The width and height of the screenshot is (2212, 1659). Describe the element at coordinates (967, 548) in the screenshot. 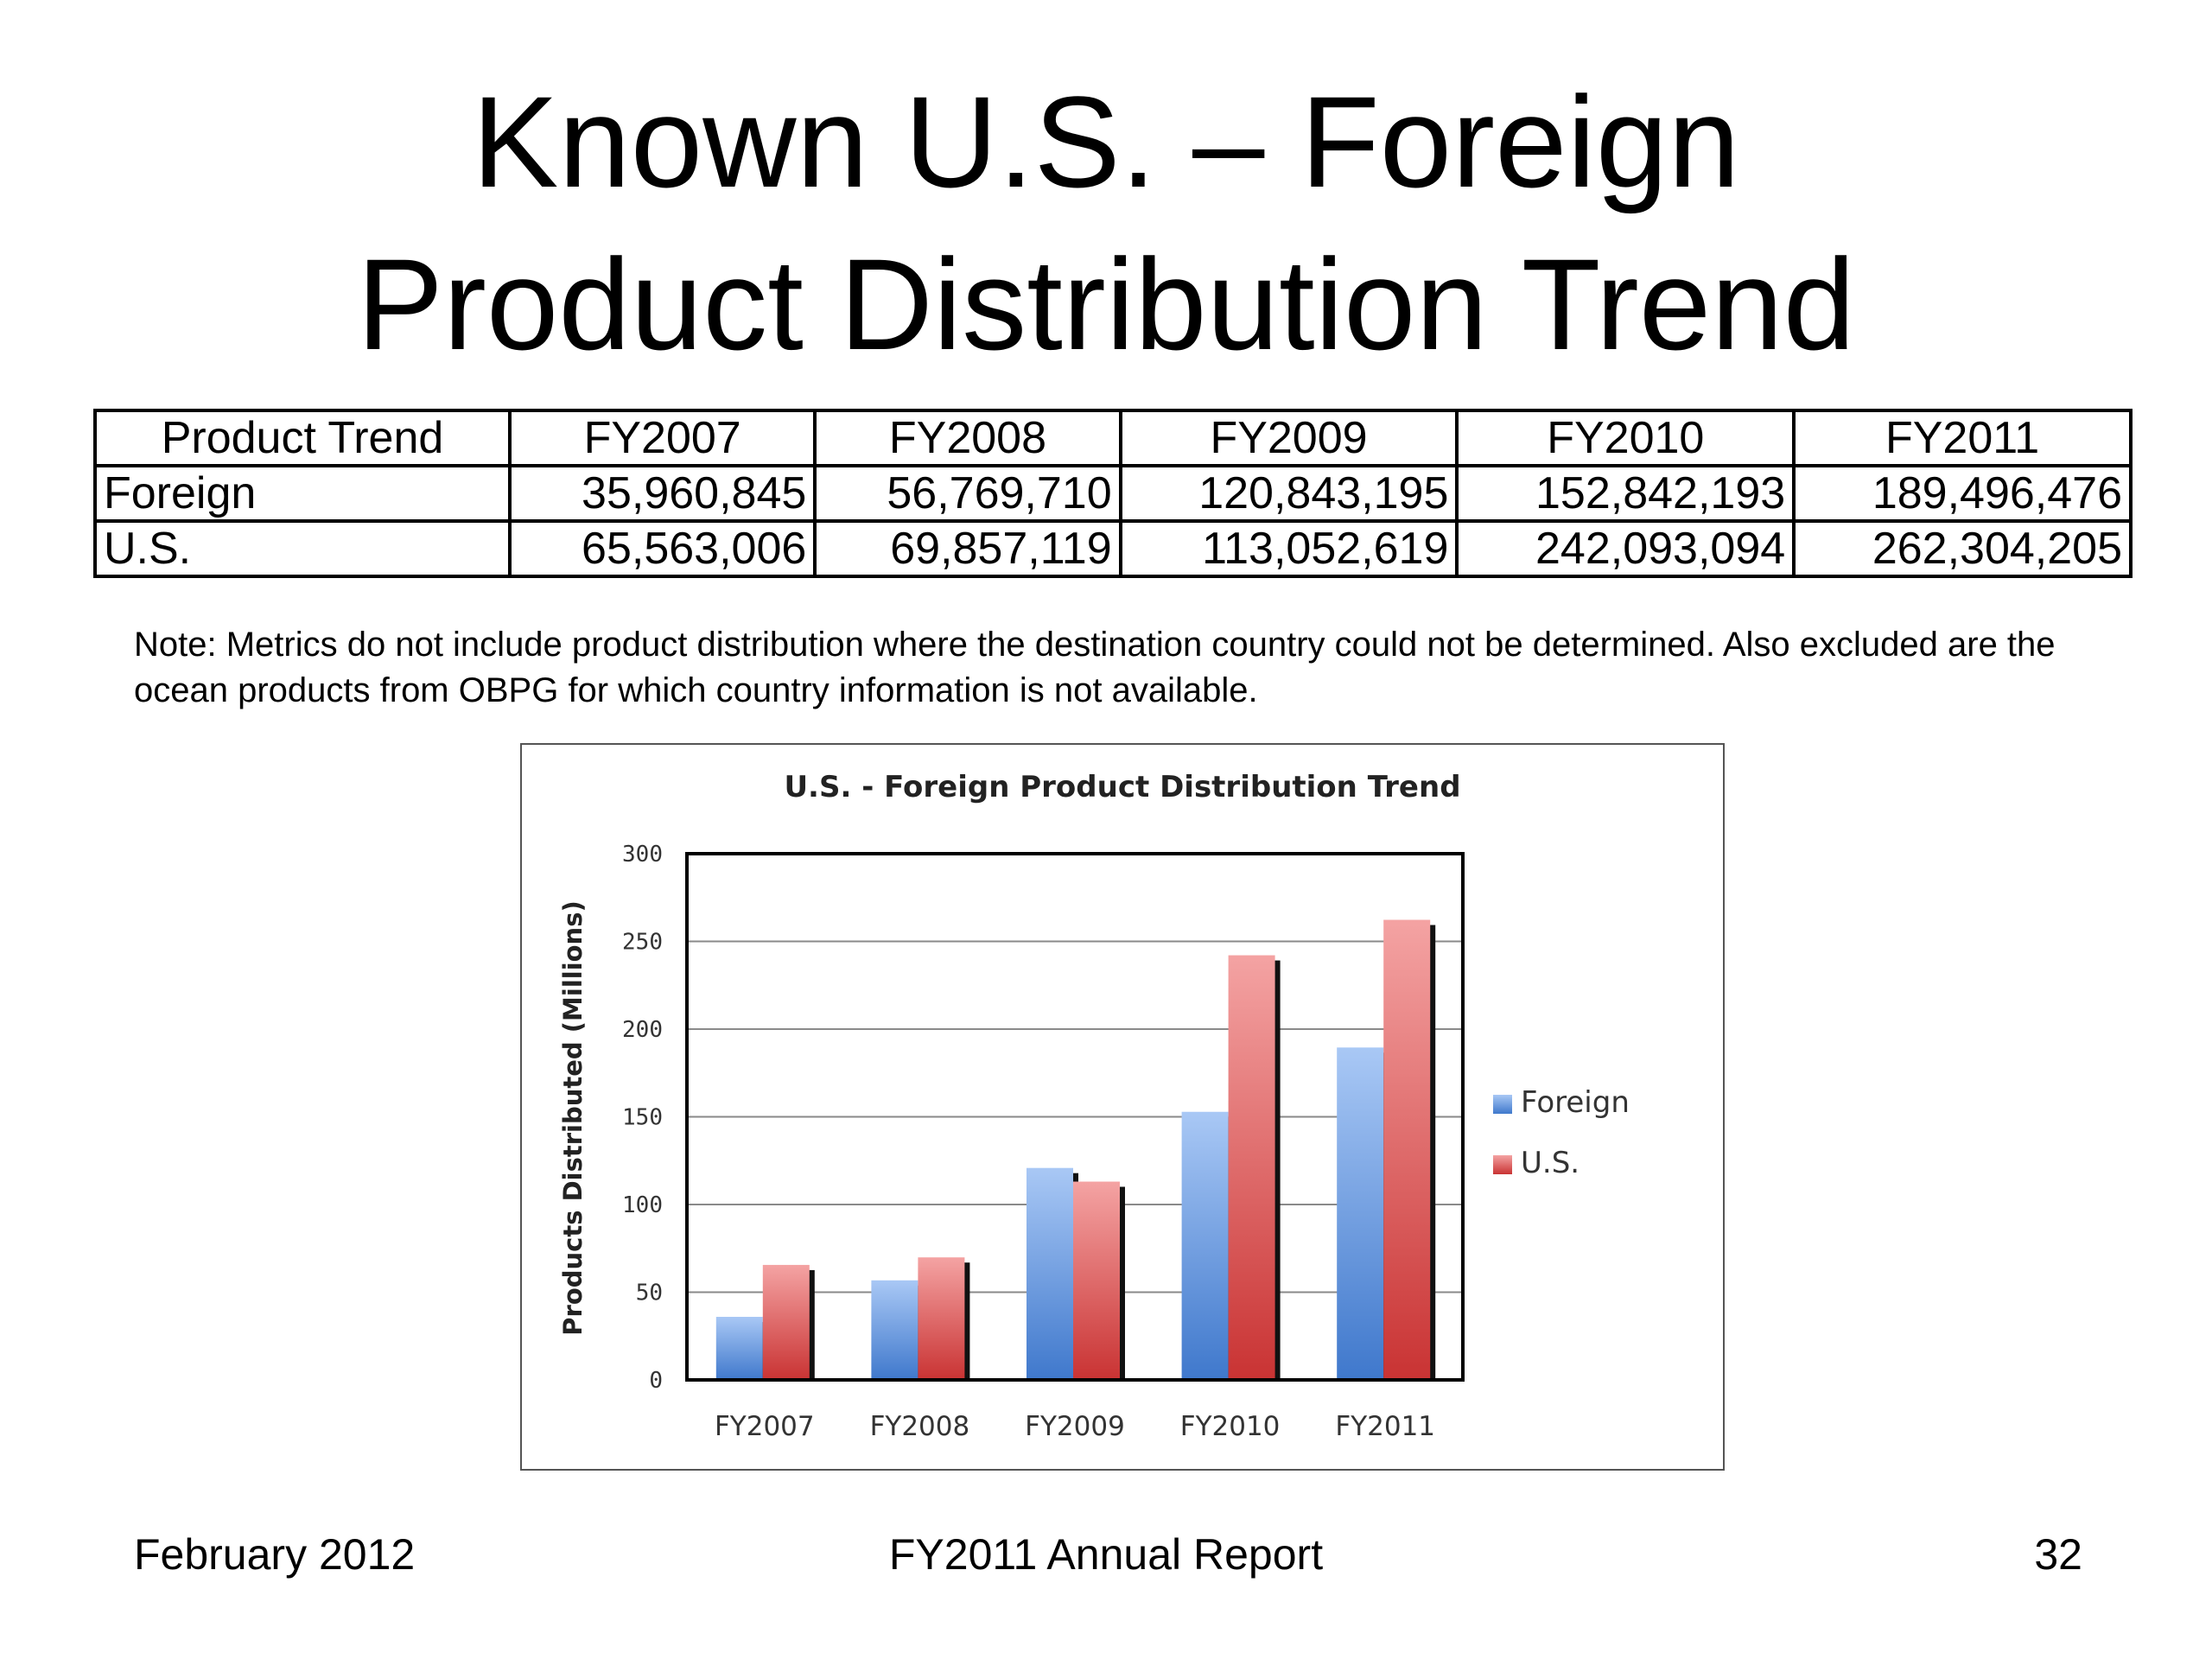

I see `table-cell: 69,857,119` at that location.